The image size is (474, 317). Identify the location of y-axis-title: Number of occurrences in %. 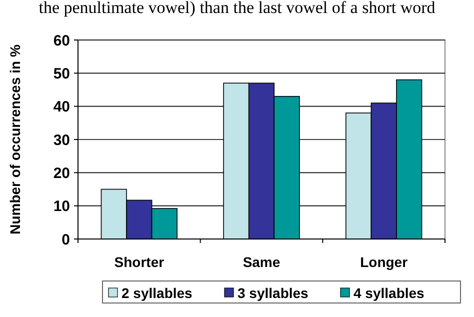
(15, 139).